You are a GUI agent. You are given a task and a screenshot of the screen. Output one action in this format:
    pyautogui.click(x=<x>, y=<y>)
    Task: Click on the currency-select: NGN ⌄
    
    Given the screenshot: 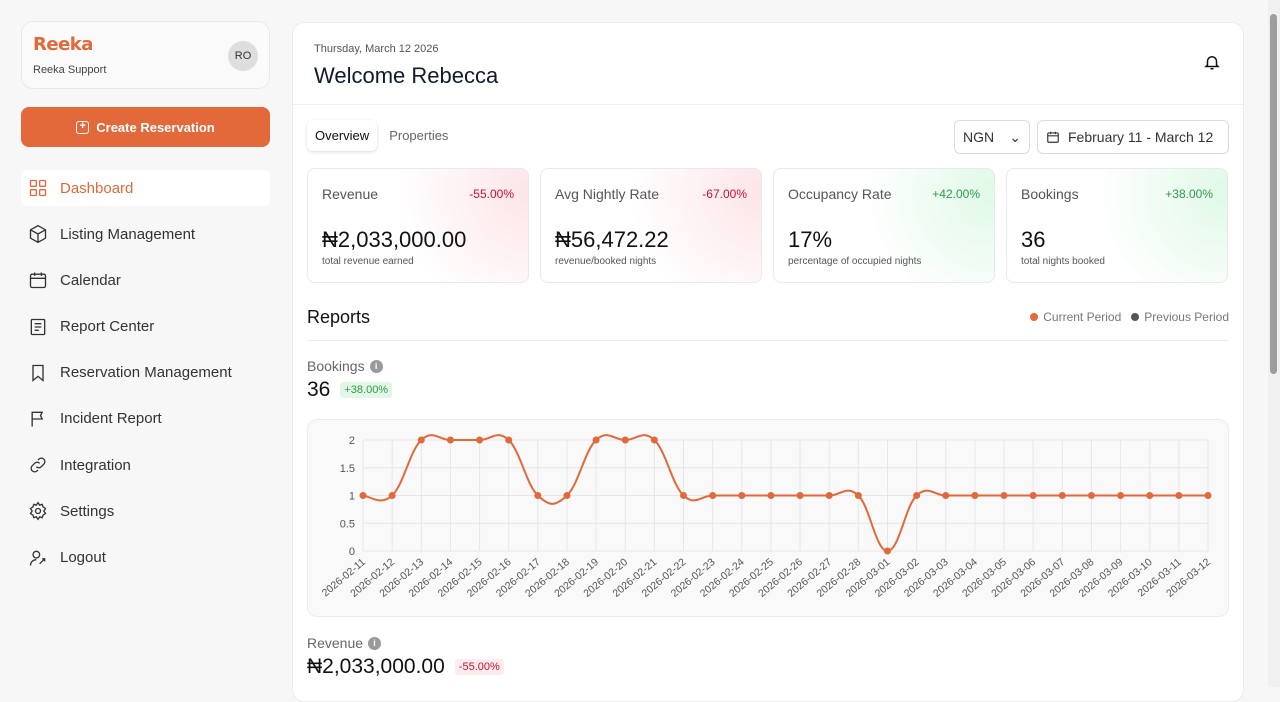 What is the action you would take?
    pyautogui.click(x=992, y=137)
    